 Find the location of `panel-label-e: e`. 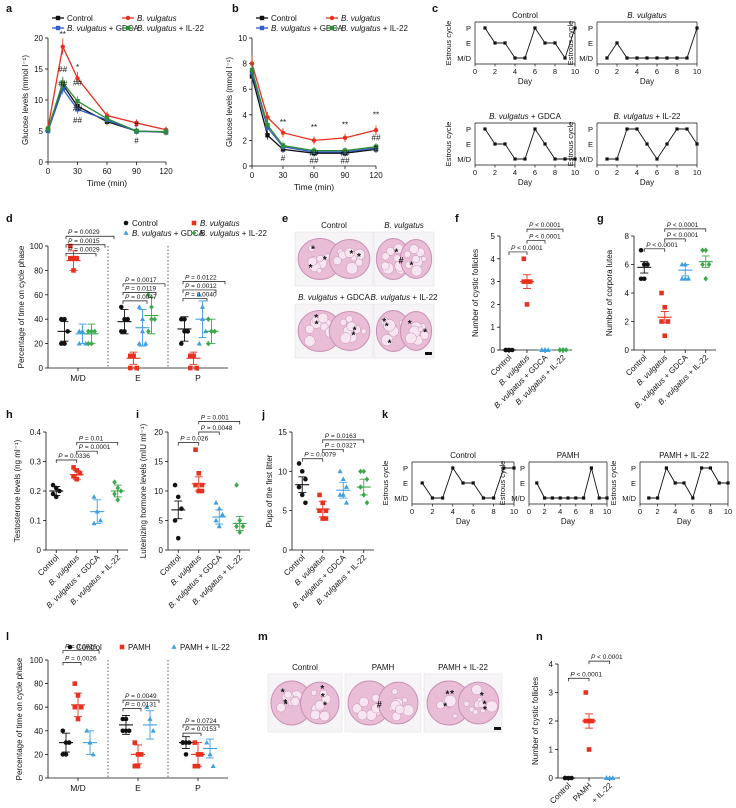

panel-label-e: e is located at coordinates (285, 219).